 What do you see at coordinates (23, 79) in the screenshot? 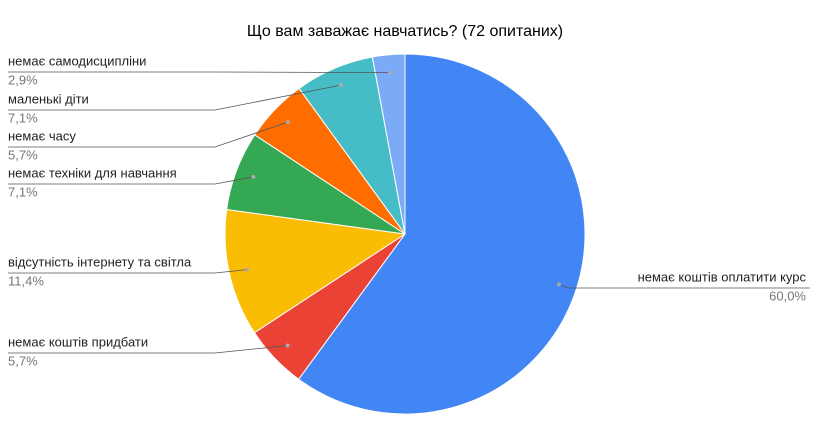
I see `slice-value: 2,9%` at bounding box center [23, 79].